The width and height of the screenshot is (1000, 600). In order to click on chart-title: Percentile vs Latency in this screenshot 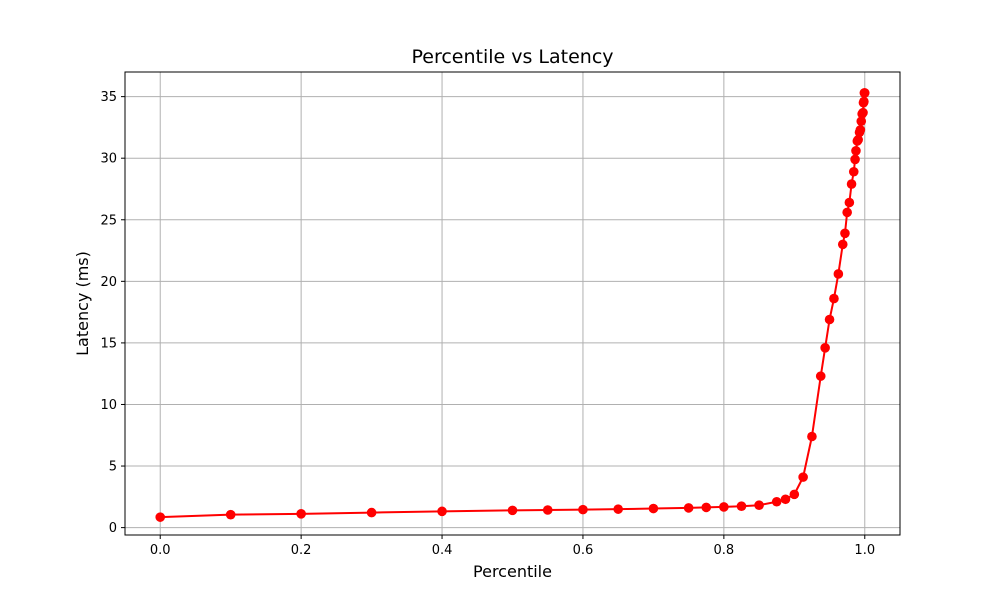, I will do `click(512, 57)`.